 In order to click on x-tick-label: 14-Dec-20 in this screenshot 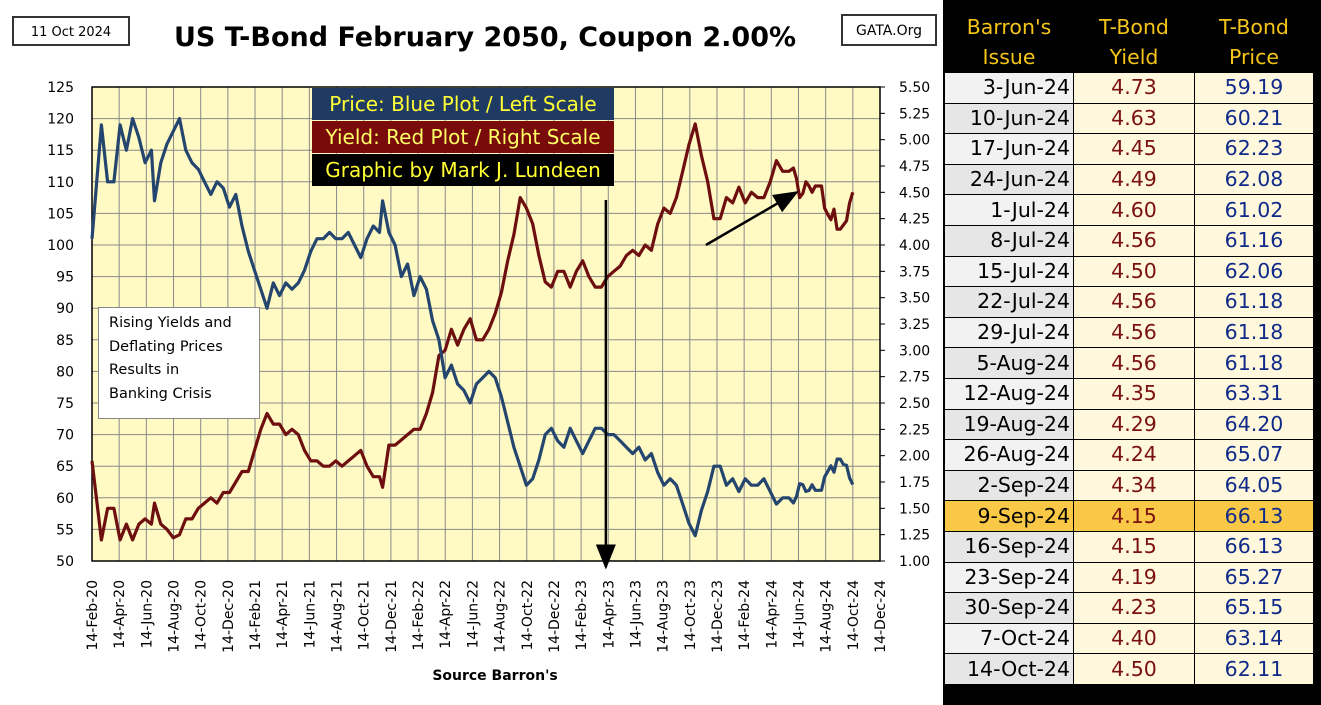, I will do `click(229, 616)`.